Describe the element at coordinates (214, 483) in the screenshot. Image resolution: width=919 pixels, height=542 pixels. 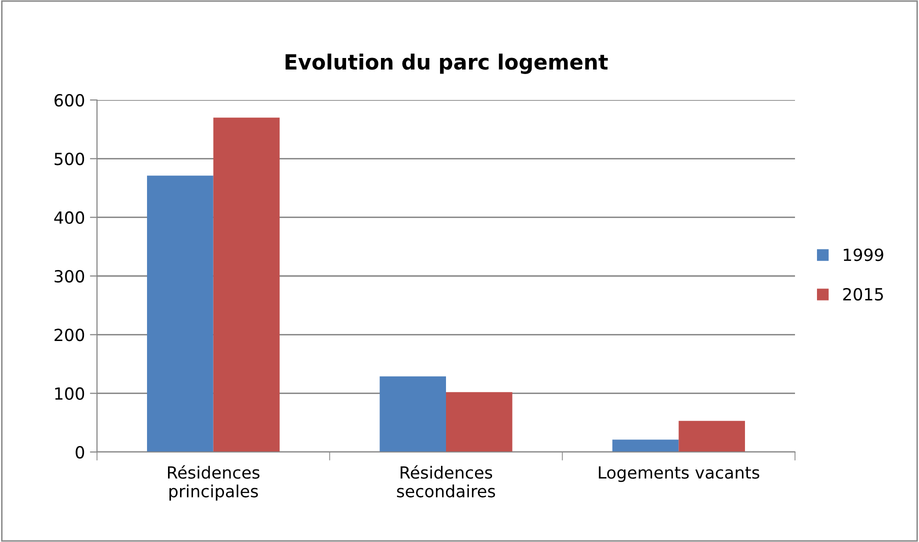
I see `x-tick-label: Résidences principales` at that location.